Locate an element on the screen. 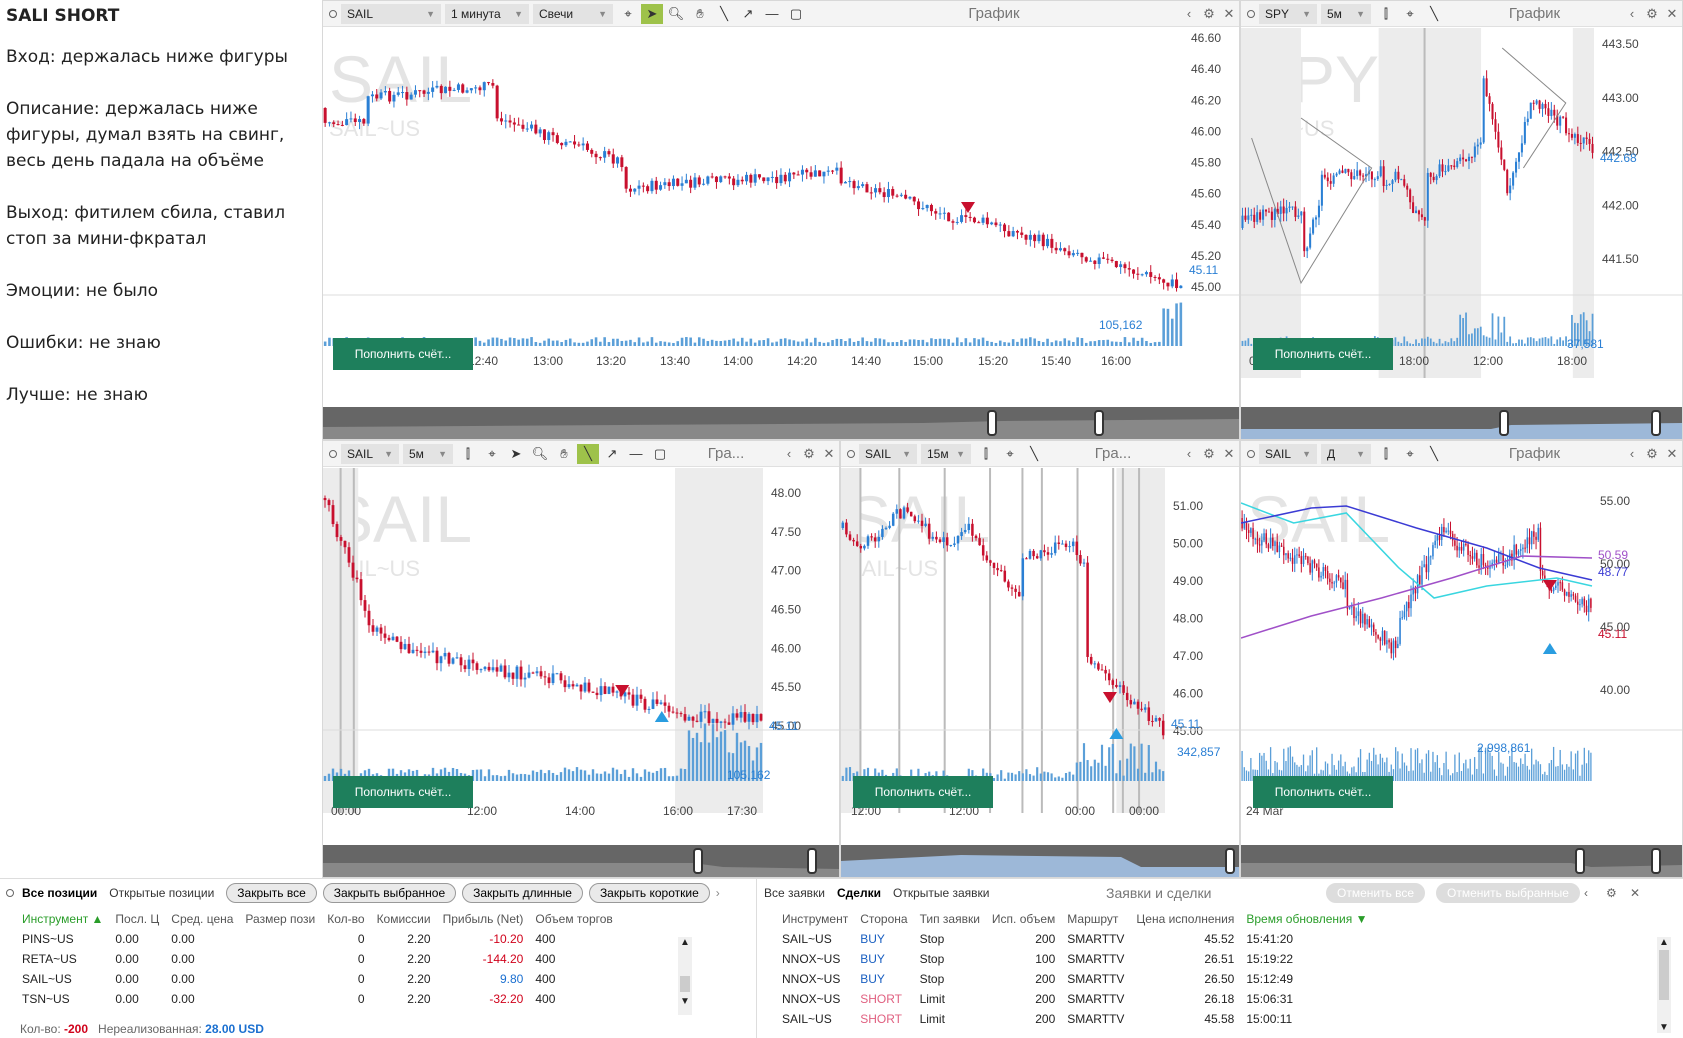 The height and width of the screenshot is (1038, 1683). col-commission: Комиссии is located at coordinates (403, 919).